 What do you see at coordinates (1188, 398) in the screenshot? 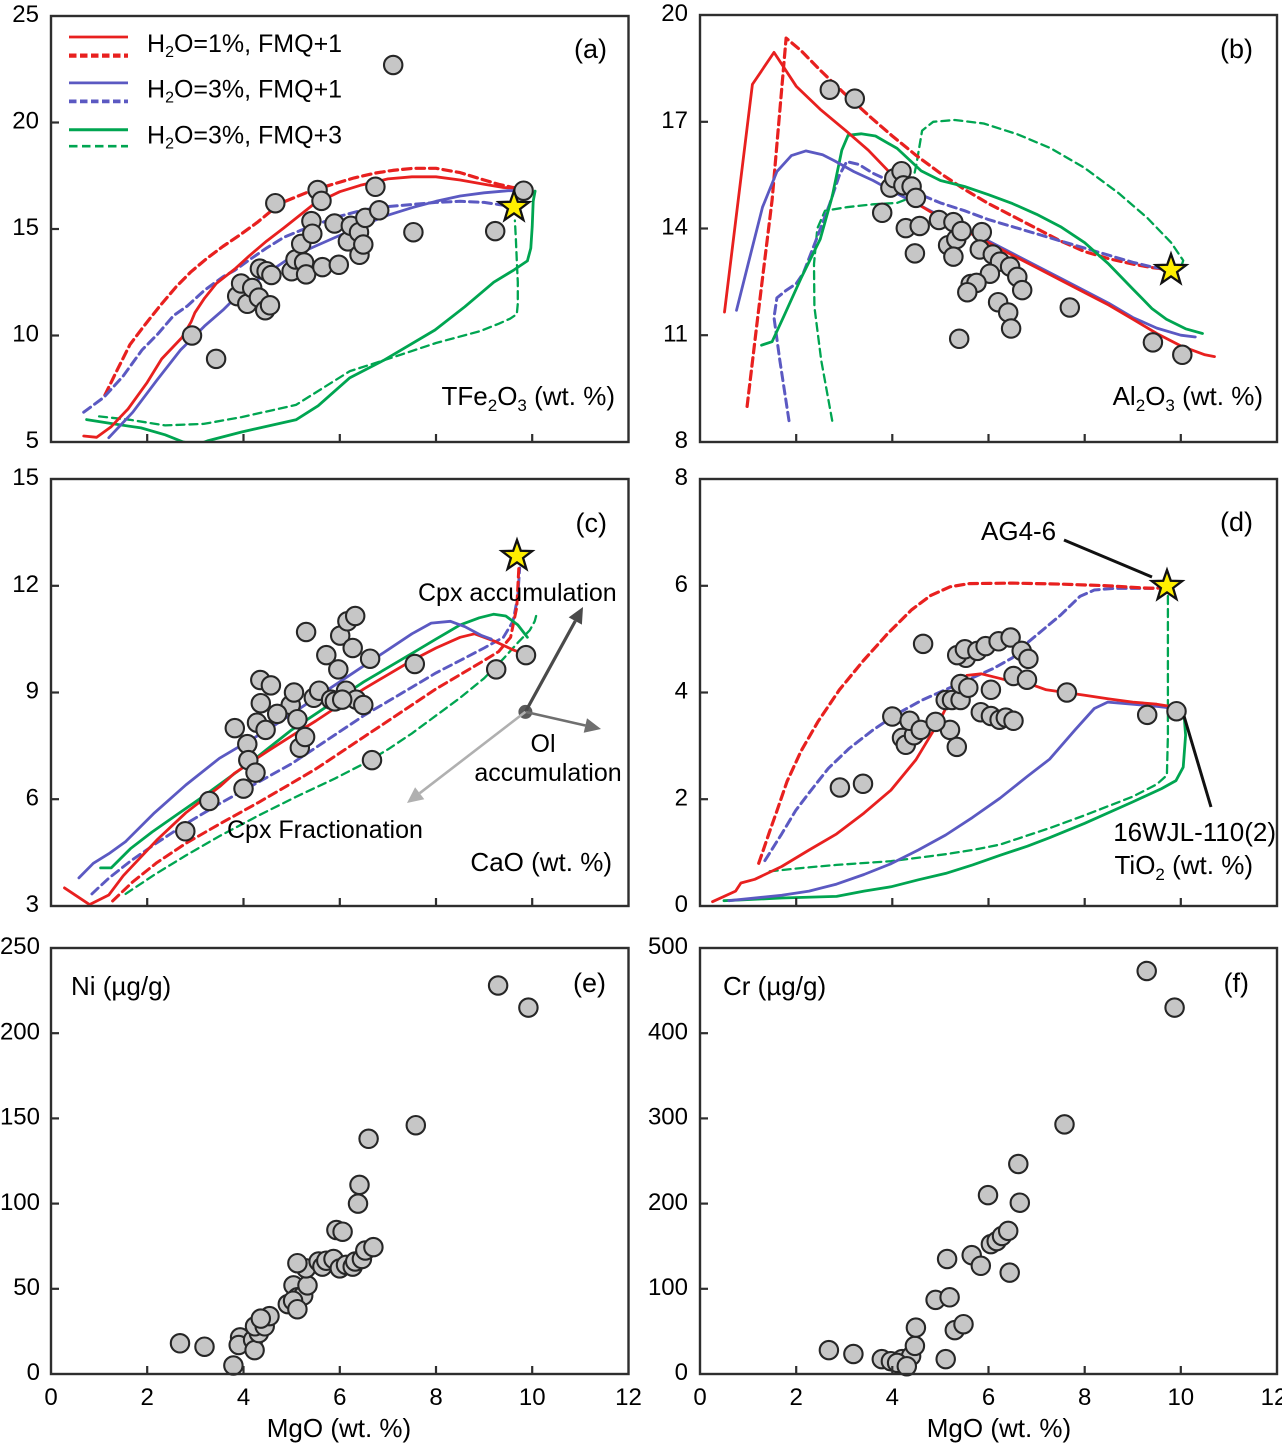
I see `svg-text: Al2O3 (wt. %)` at bounding box center [1188, 398].